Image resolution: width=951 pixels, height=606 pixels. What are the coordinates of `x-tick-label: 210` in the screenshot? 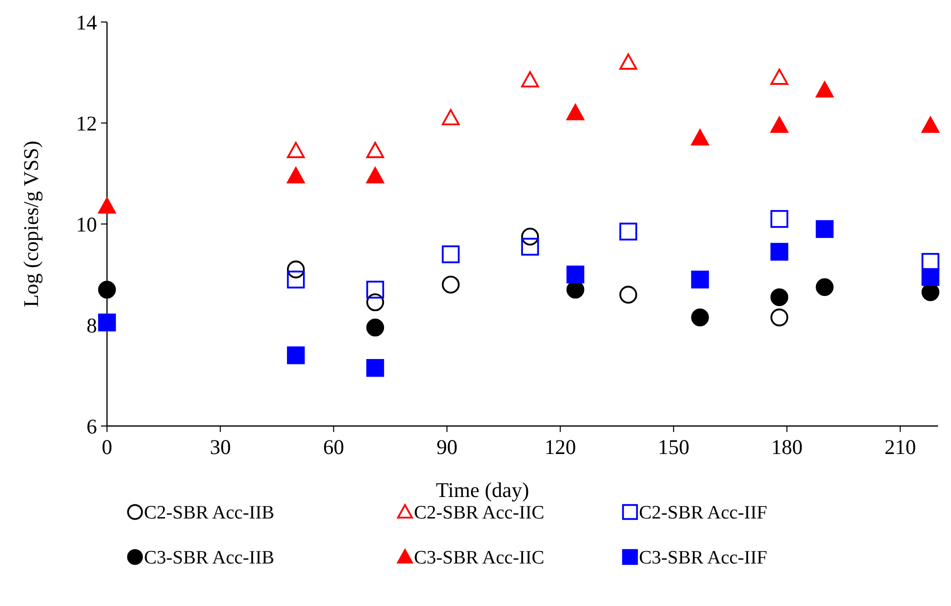 It's located at (900, 447).